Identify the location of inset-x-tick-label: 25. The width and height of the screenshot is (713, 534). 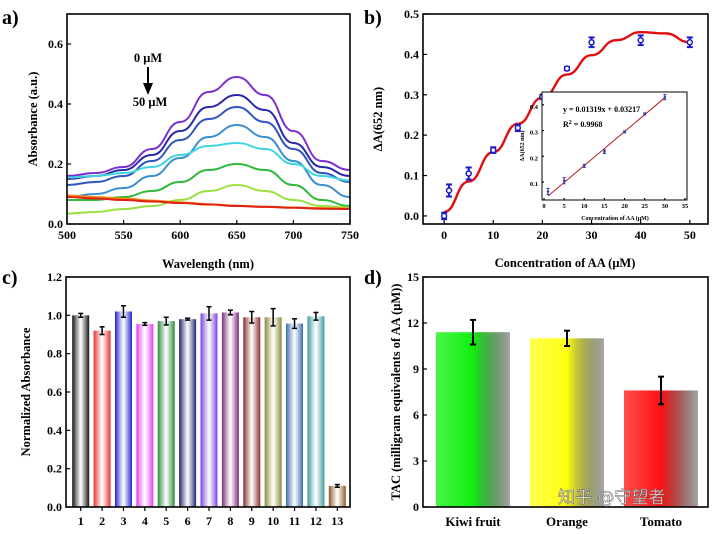
(644, 206).